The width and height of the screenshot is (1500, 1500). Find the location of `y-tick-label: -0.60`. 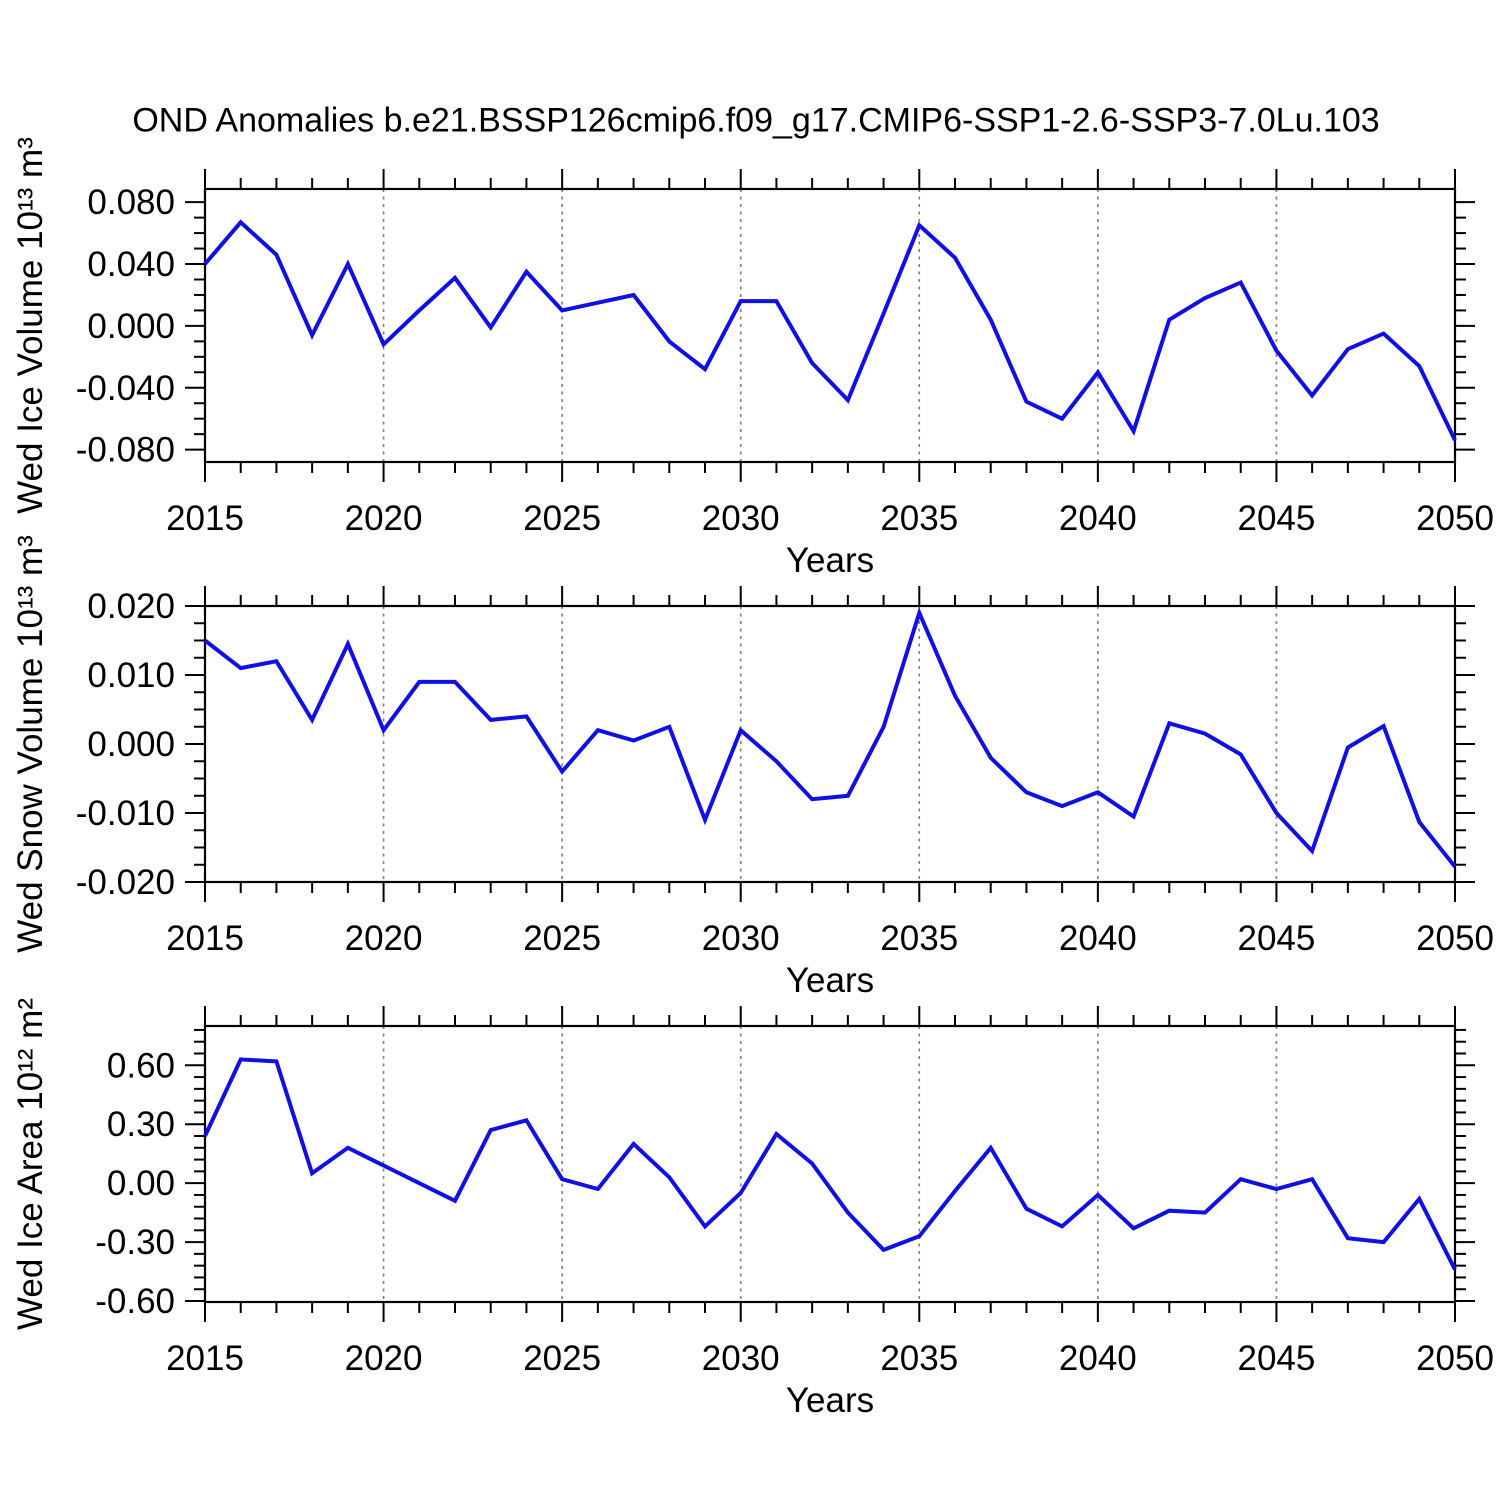

y-tick-label: -0.60 is located at coordinates (135, 1301).